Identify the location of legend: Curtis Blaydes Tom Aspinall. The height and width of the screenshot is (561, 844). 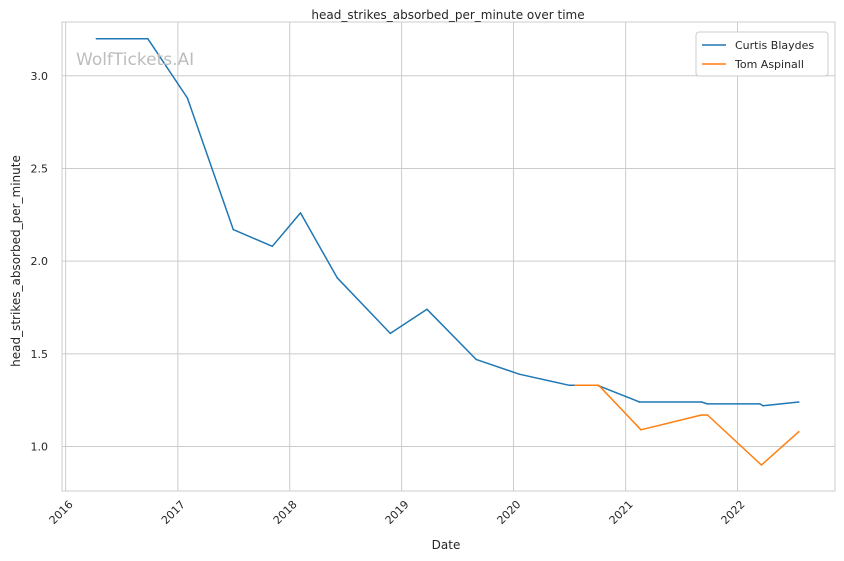
(762, 54).